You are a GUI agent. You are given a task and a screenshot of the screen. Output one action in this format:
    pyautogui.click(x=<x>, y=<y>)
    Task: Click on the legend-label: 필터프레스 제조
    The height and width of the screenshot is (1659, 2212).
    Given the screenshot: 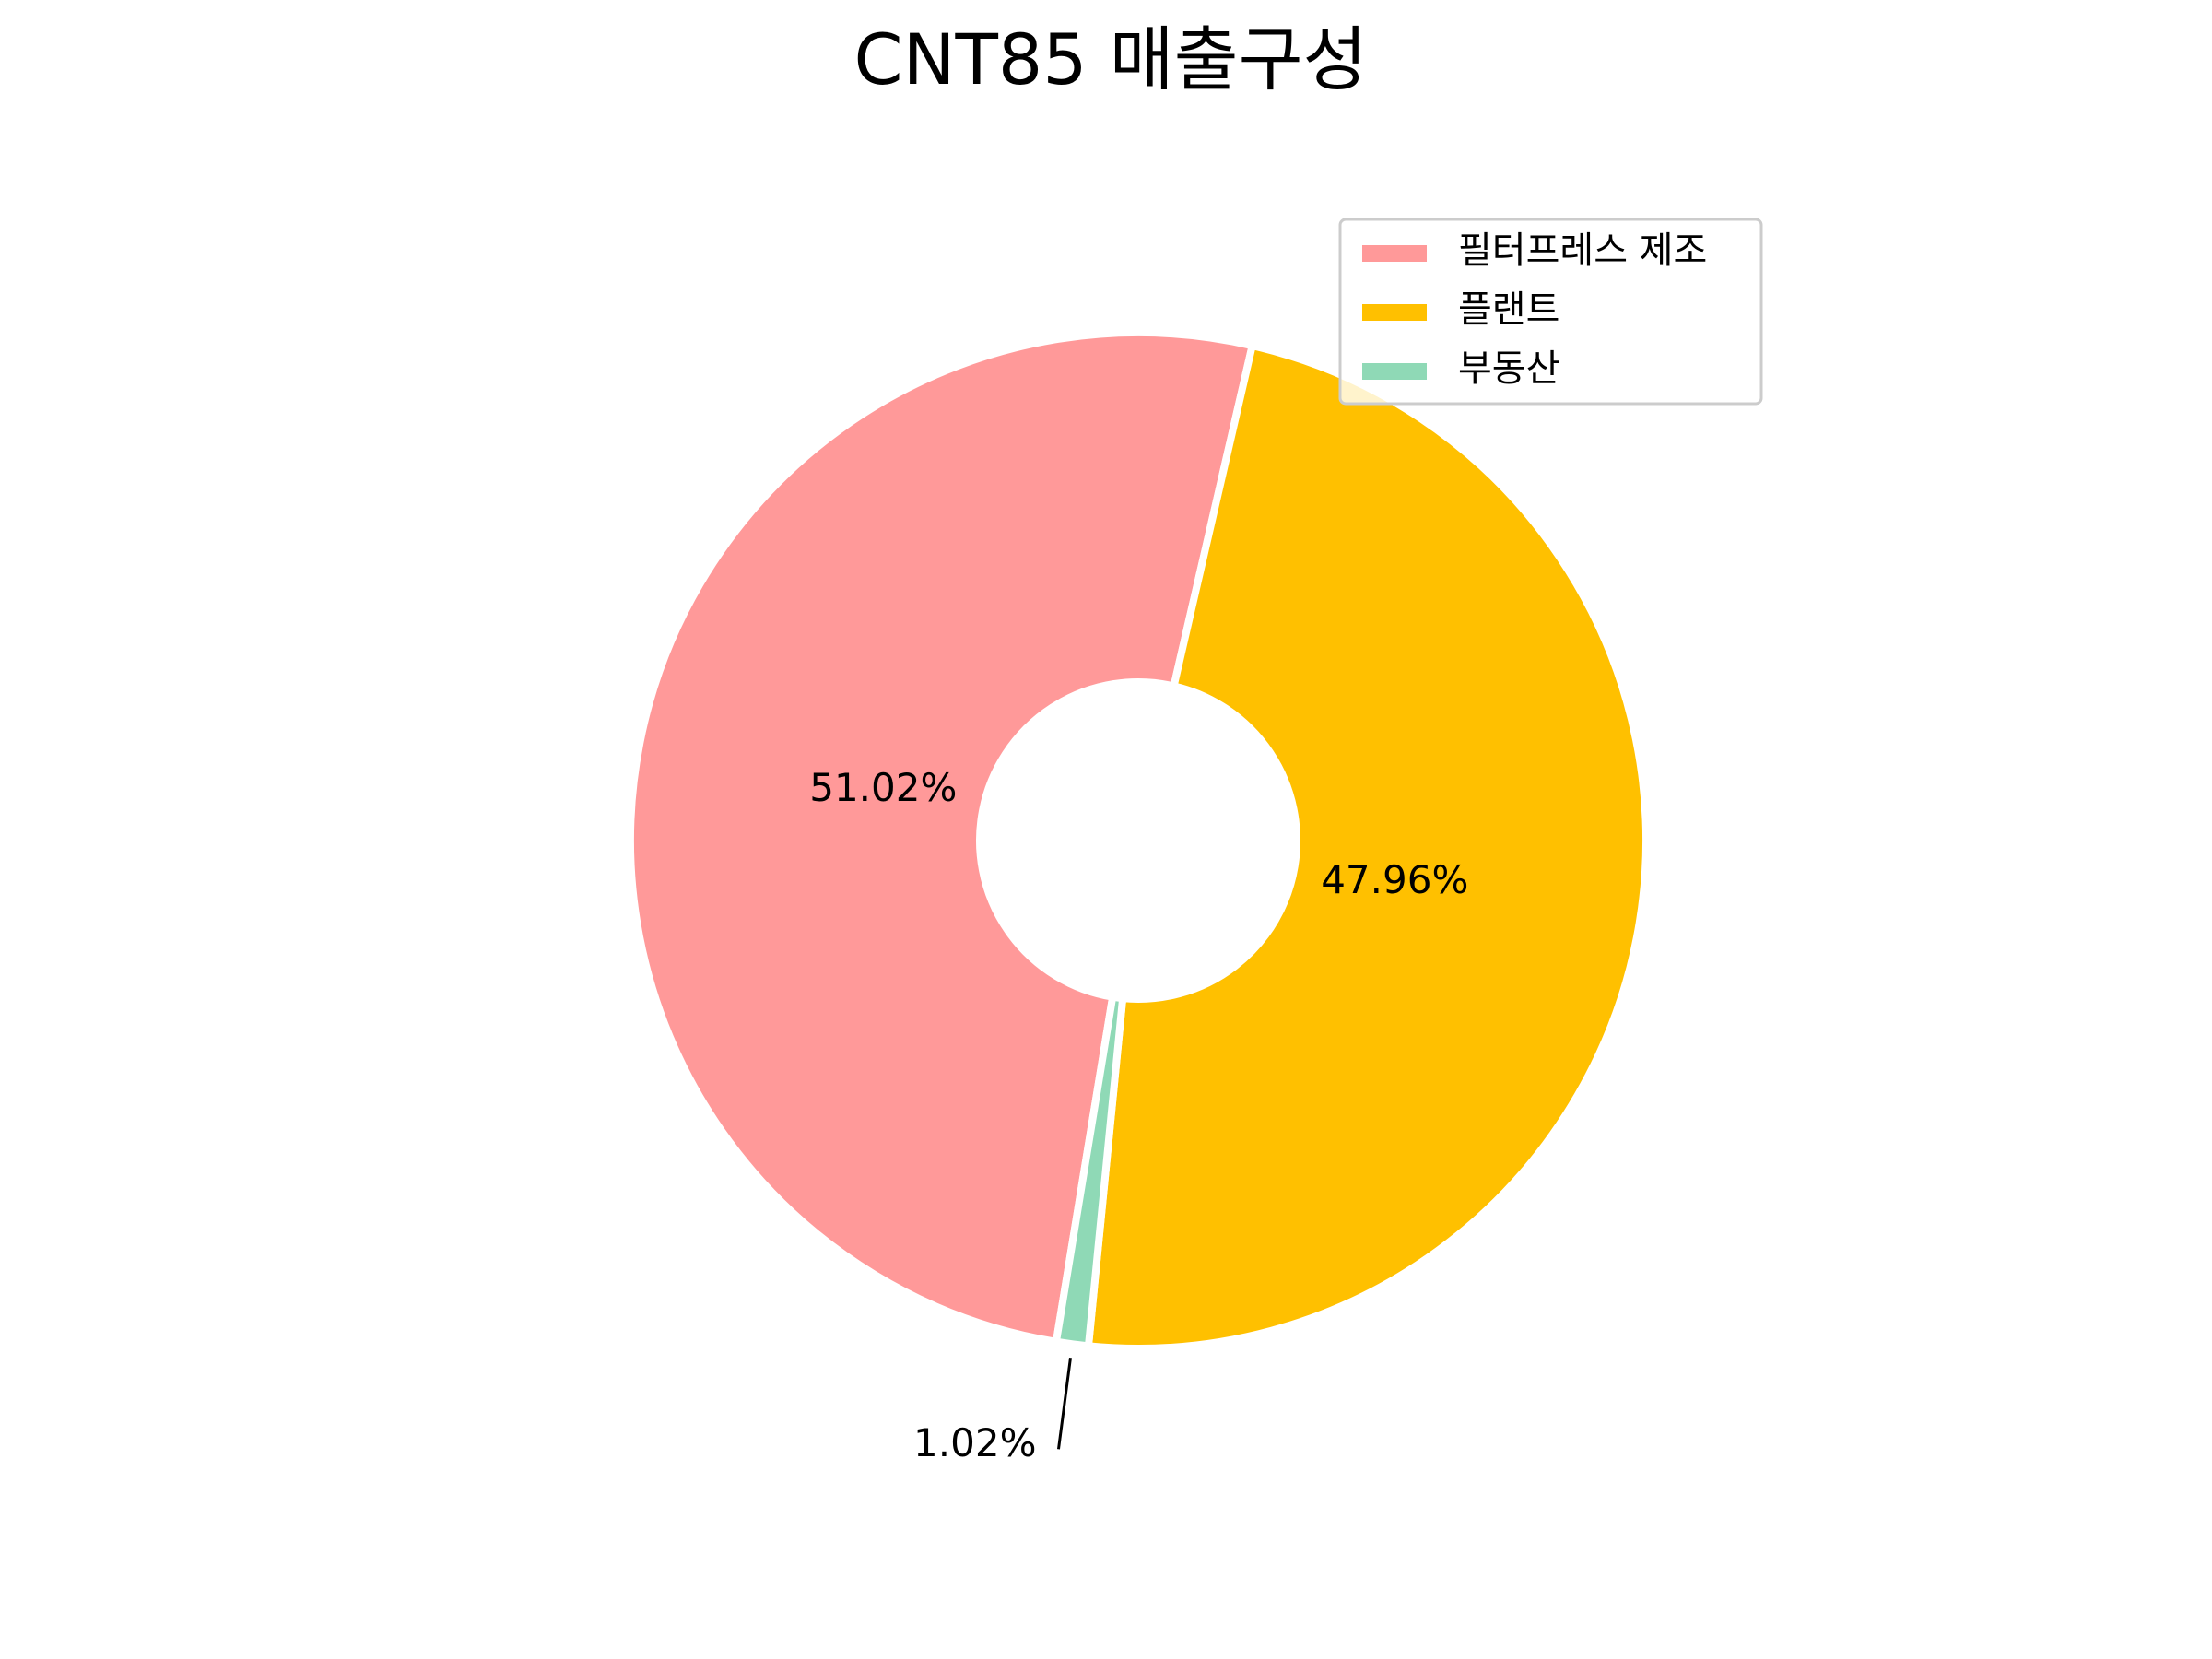 What is the action you would take?
    pyautogui.click(x=1582, y=250)
    